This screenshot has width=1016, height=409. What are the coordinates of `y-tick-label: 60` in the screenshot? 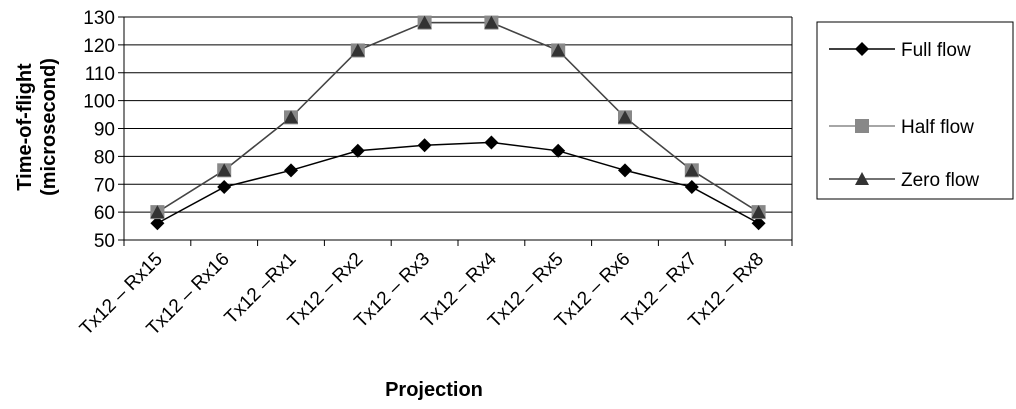 It's located at (104, 213).